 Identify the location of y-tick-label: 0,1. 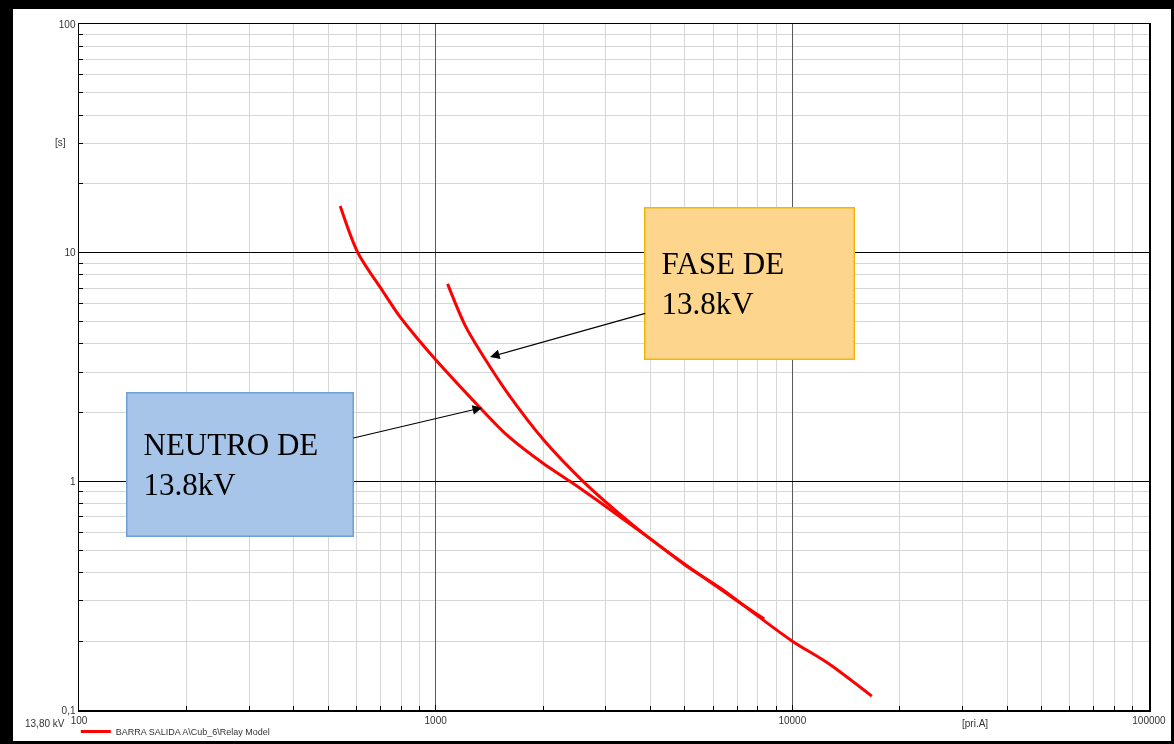
(68, 710).